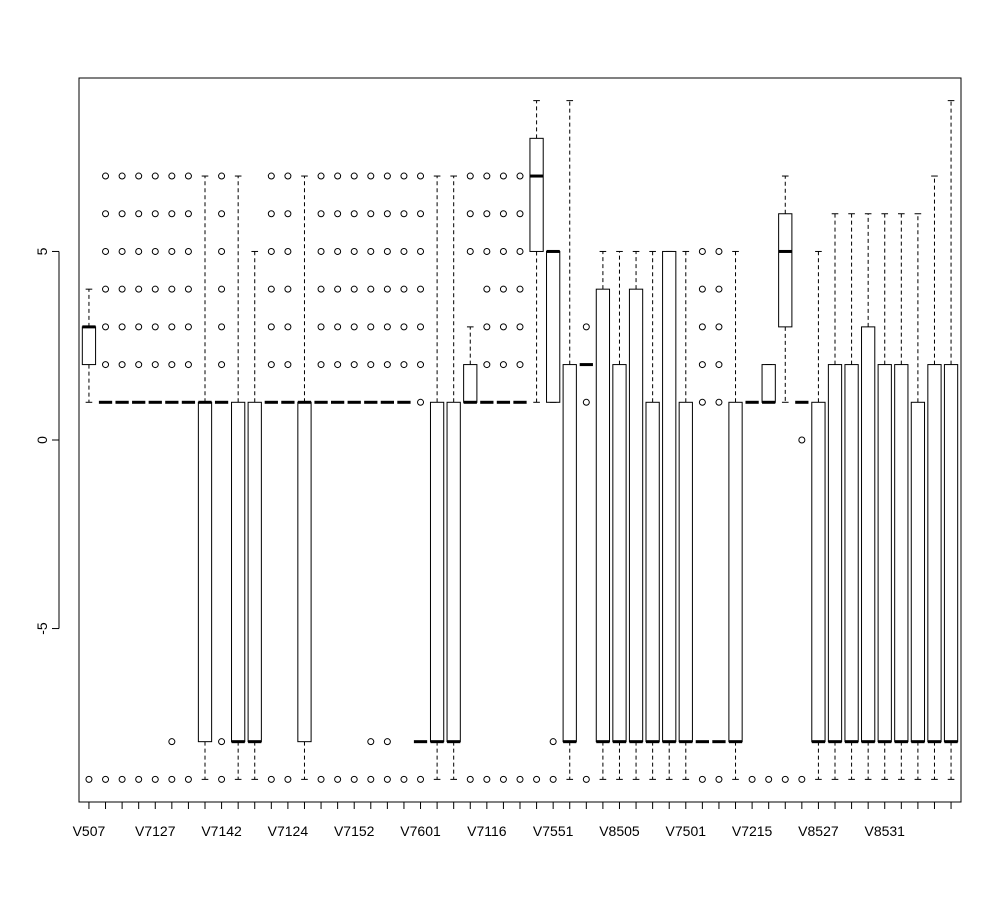  Describe the element at coordinates (354, 831) in the screenshot. I see `x-tick-label: V7152` at that location.